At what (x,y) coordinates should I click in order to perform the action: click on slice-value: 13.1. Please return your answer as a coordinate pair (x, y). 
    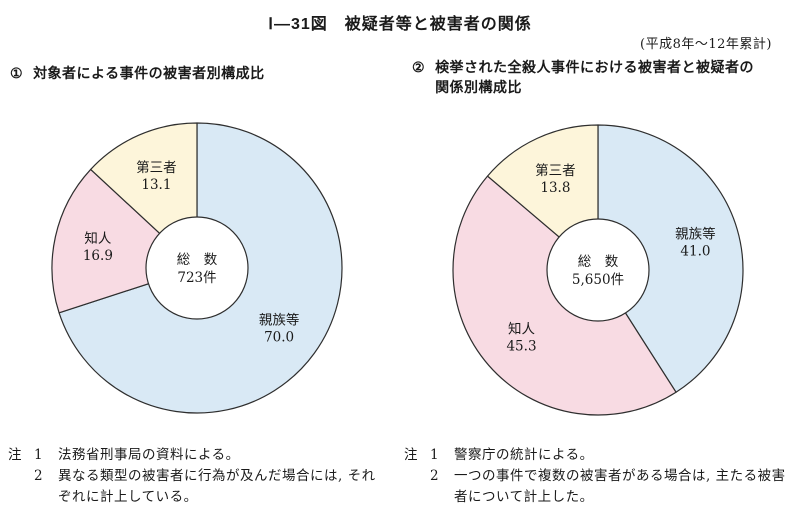
    Looking at the image, I should click on (156, 185).